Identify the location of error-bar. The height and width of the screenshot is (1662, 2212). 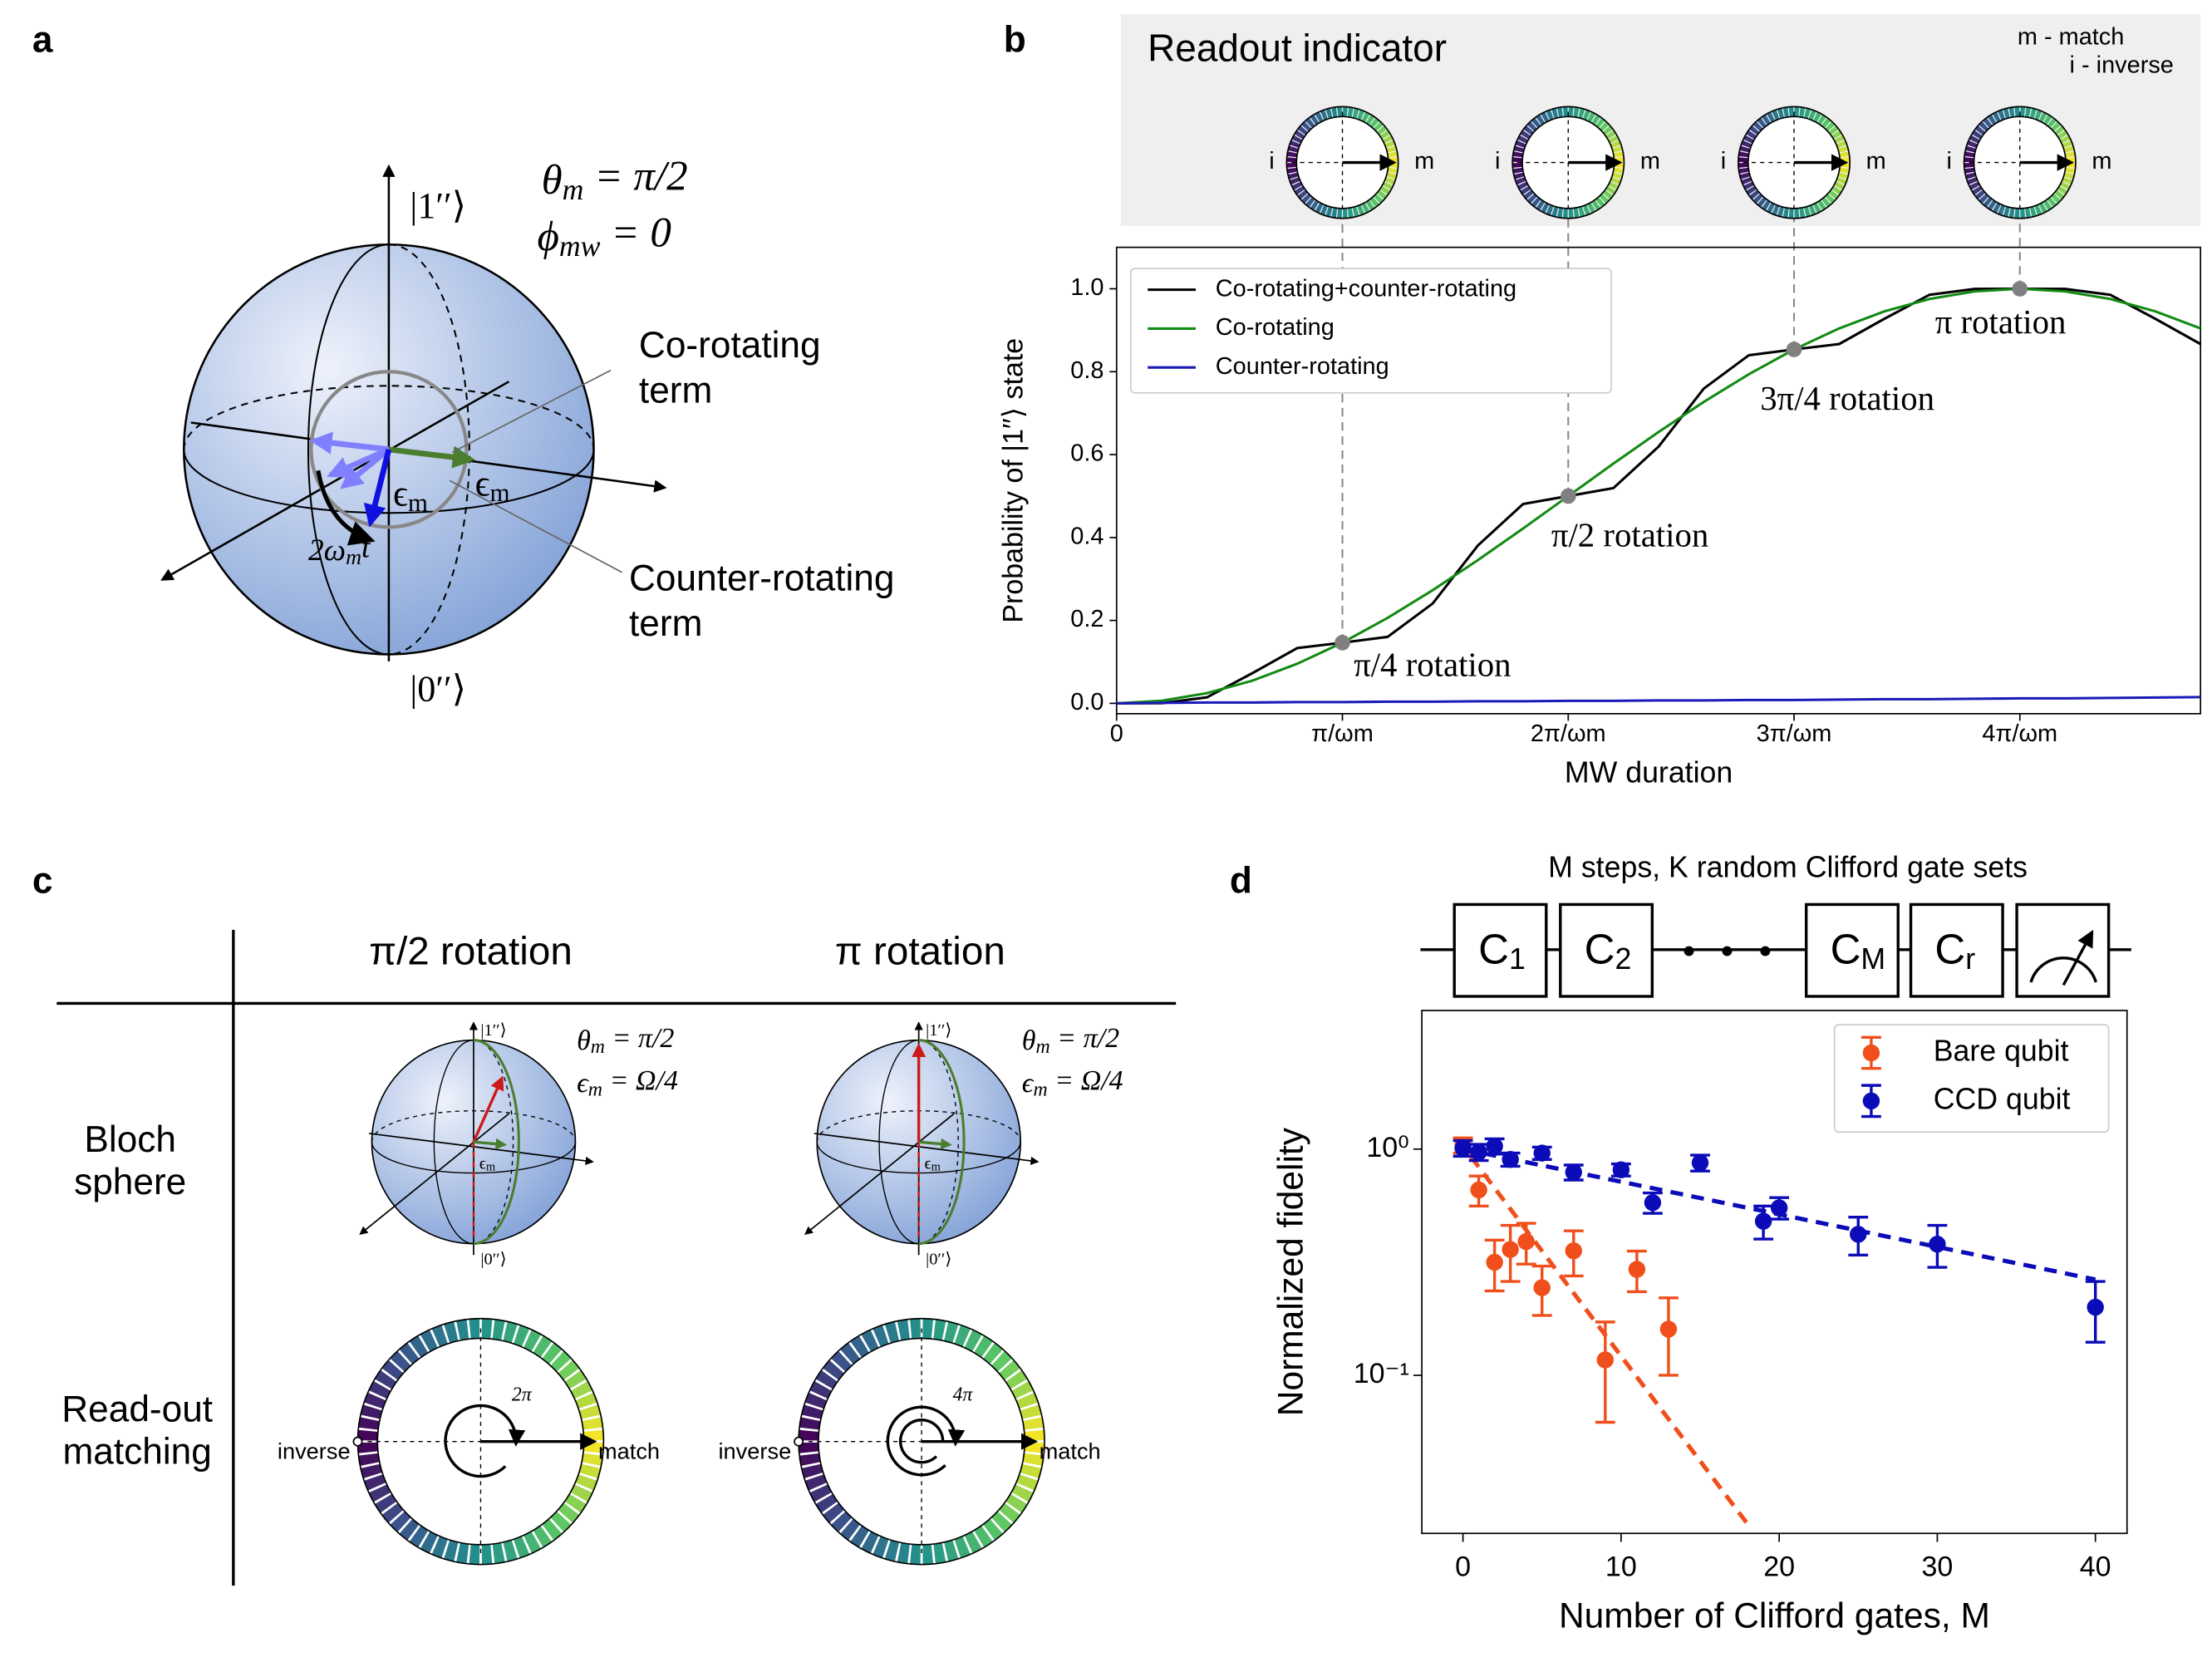
(1605, 1372).